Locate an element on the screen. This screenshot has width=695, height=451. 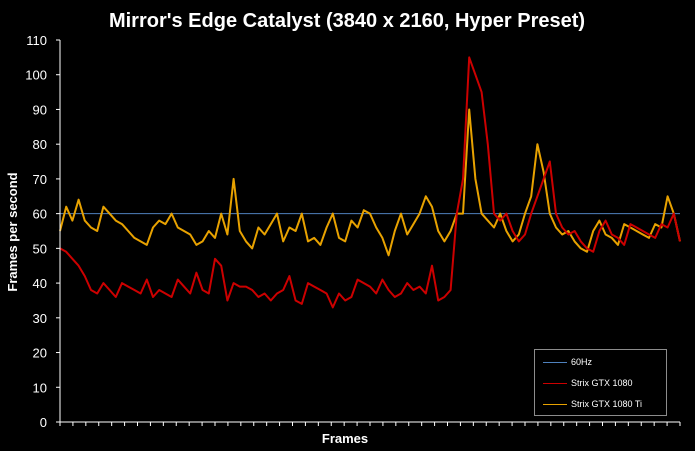
x-axis-label: Frames is located at coordinates (345, 438).